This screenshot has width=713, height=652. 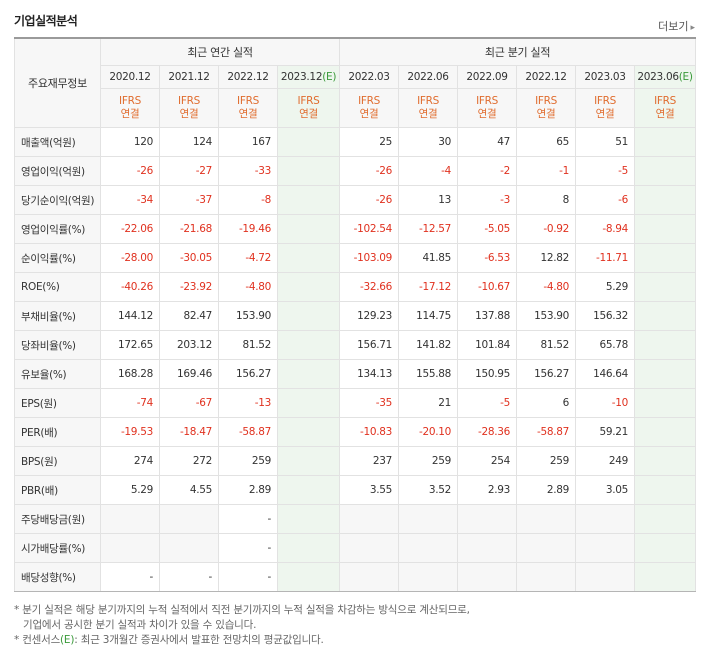 I want to click on row-label-header: 주요재무정보, so click(x=57, y=82).